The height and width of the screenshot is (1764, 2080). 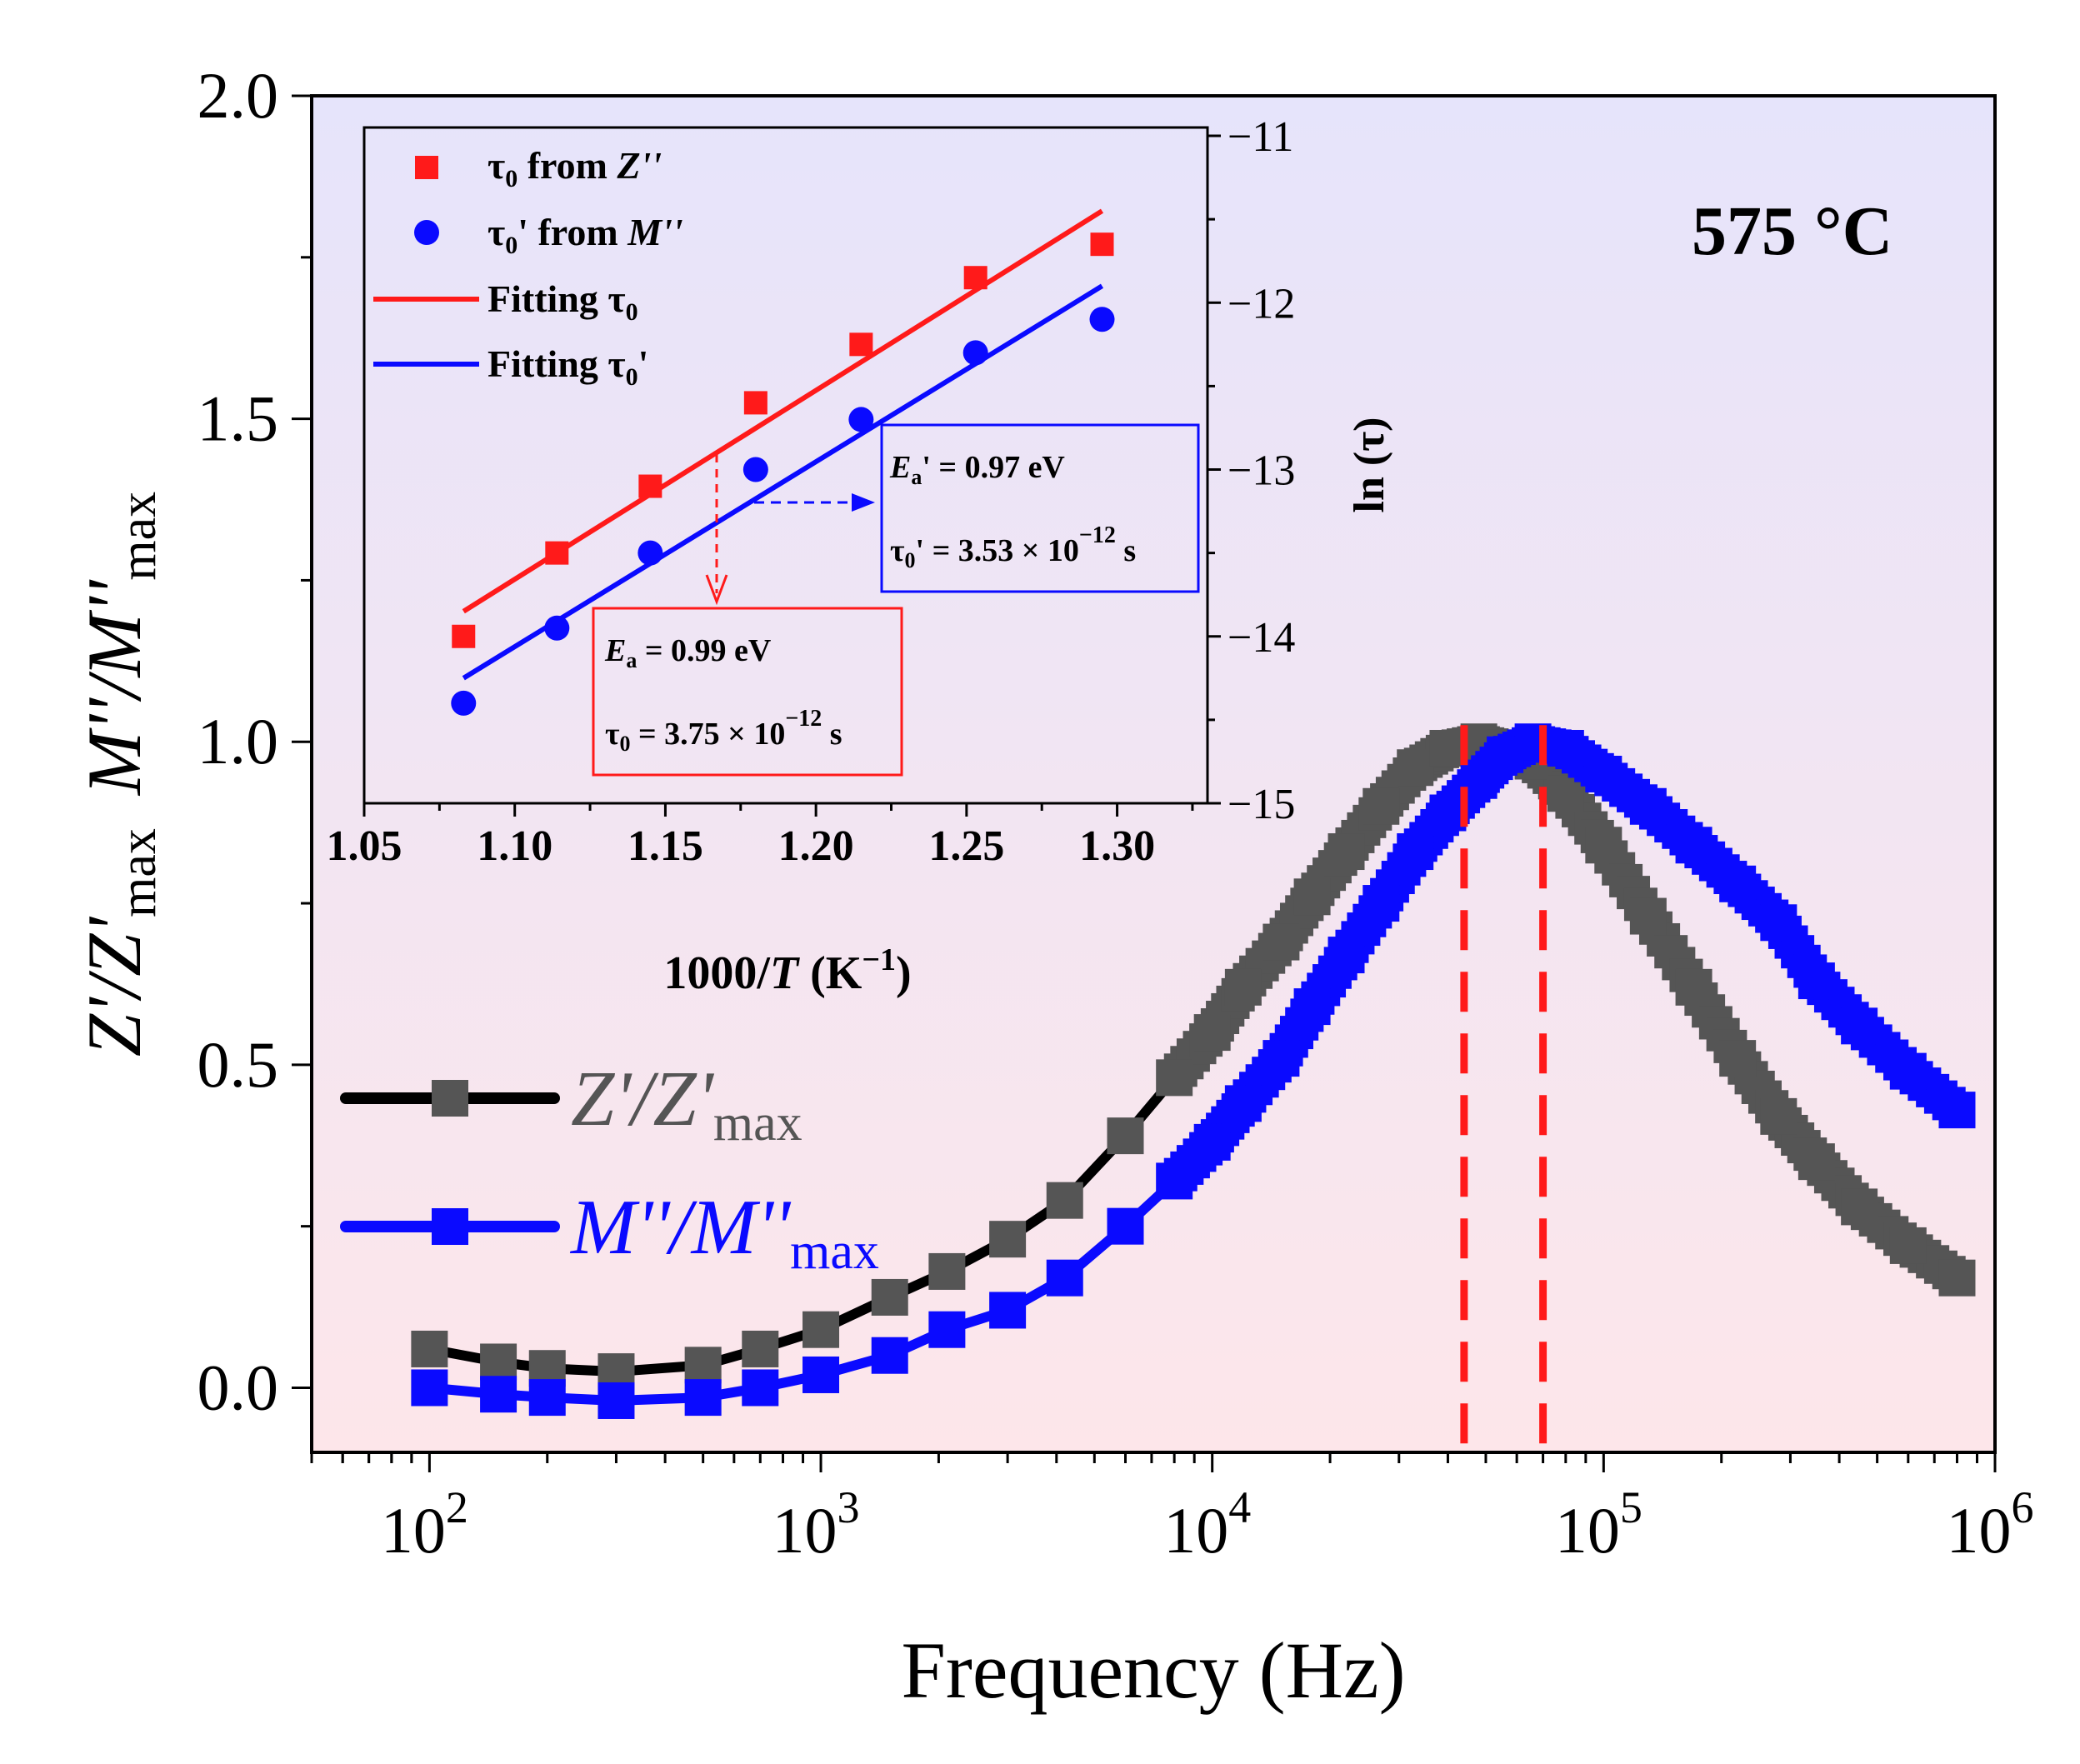 What do you see at coordinates (966, 846) in the screenshot?
I see `inset-x-tick-label: 1.25` at bounding box center [966, 846].